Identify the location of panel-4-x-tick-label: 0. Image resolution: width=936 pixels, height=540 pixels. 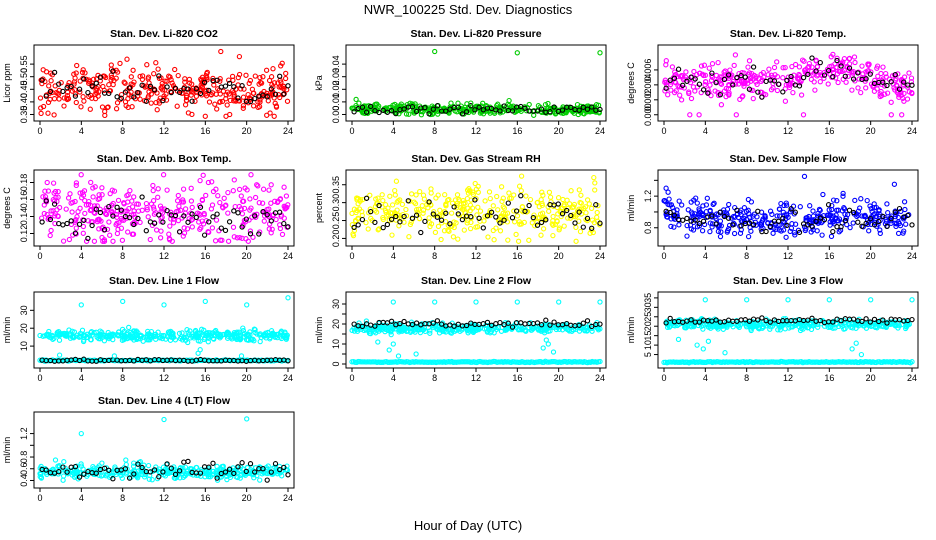
(39, 256).